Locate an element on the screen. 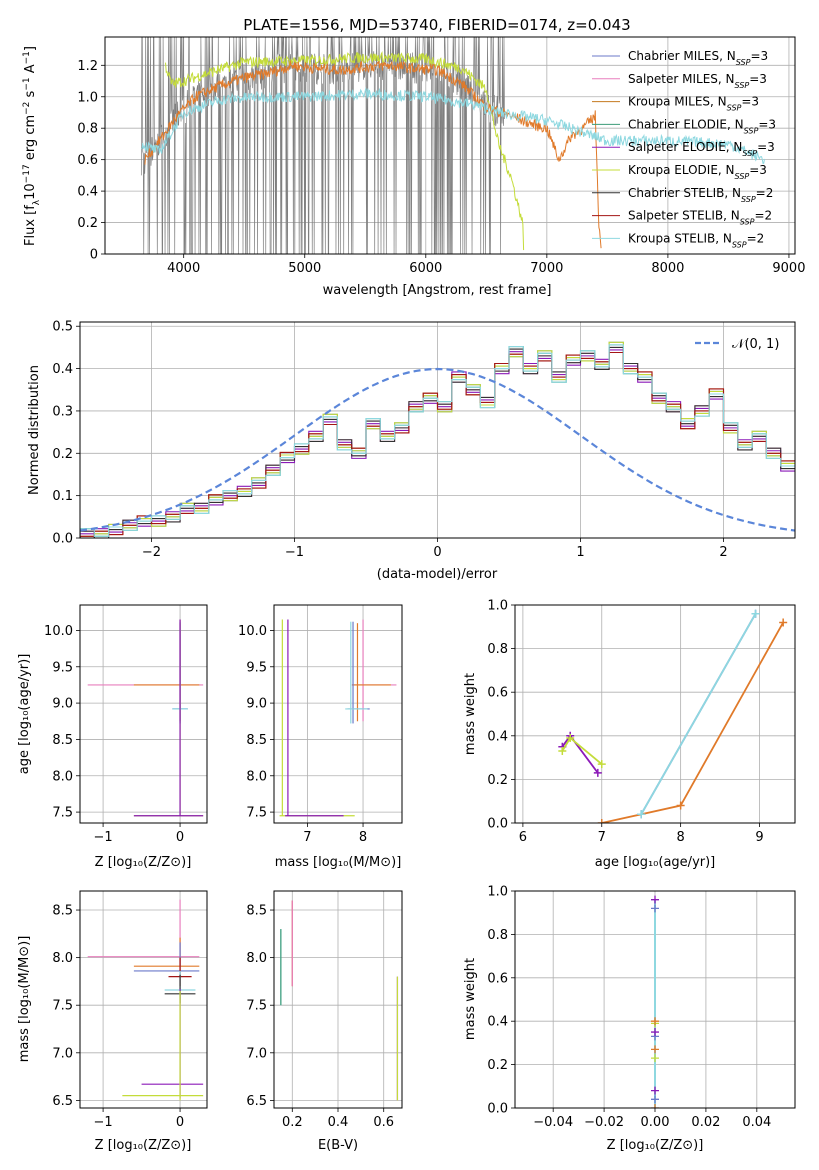 The width and height of the screenshot is (819, 1170). massweight-vs-Z-xtick-label: 0.04 is located at coordinates (756, 1122).